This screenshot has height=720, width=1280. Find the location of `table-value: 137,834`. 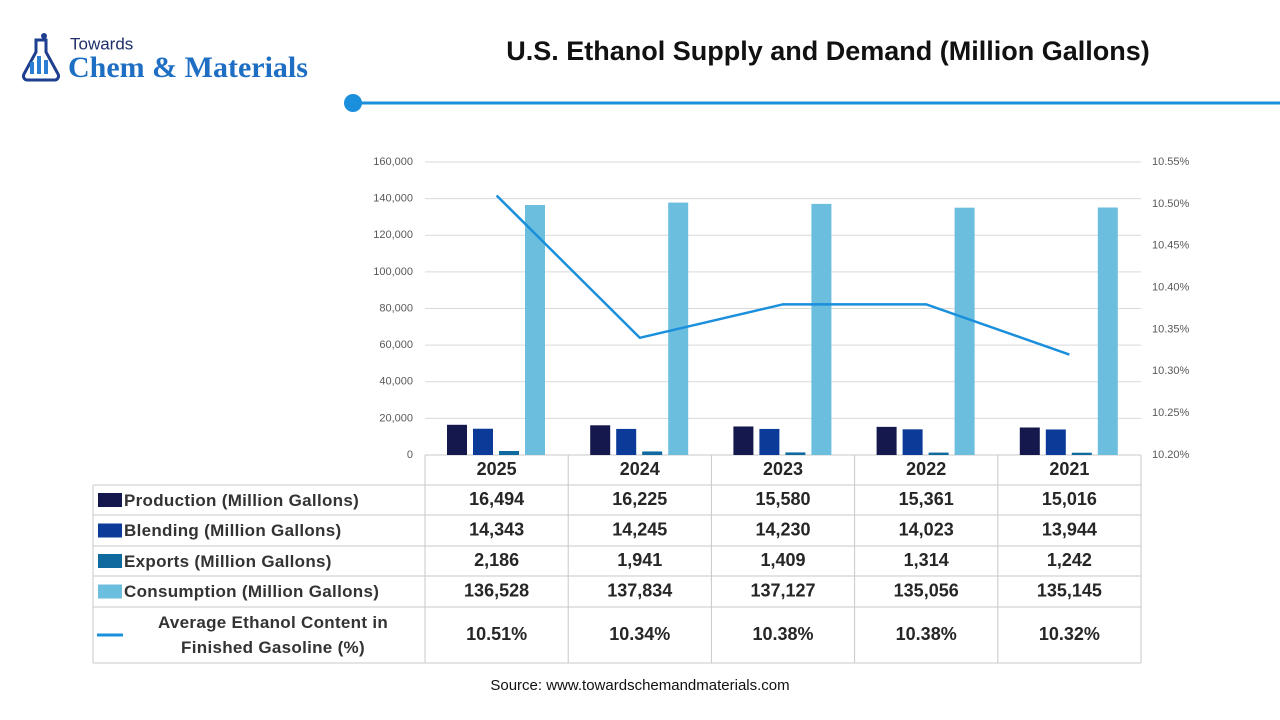

table-value: 137,834 is located at coordinates (639, 590).